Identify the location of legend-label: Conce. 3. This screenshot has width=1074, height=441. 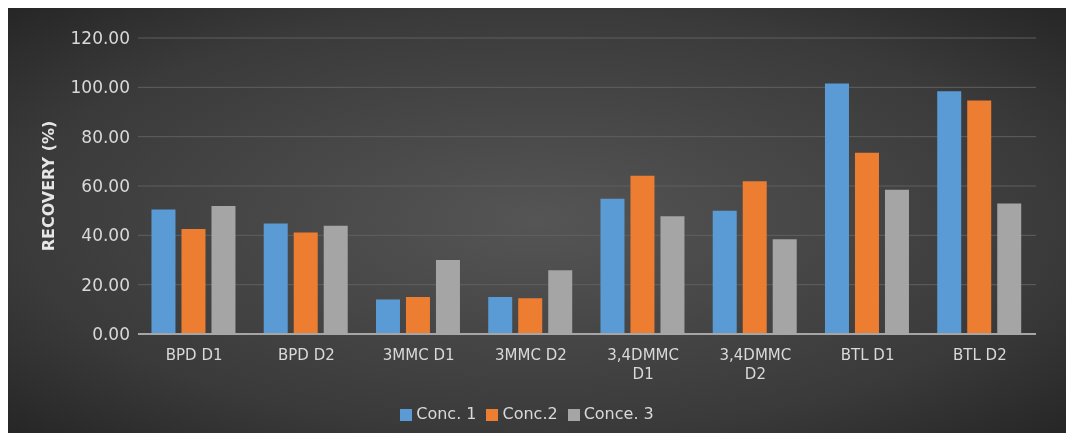
(618, 413).